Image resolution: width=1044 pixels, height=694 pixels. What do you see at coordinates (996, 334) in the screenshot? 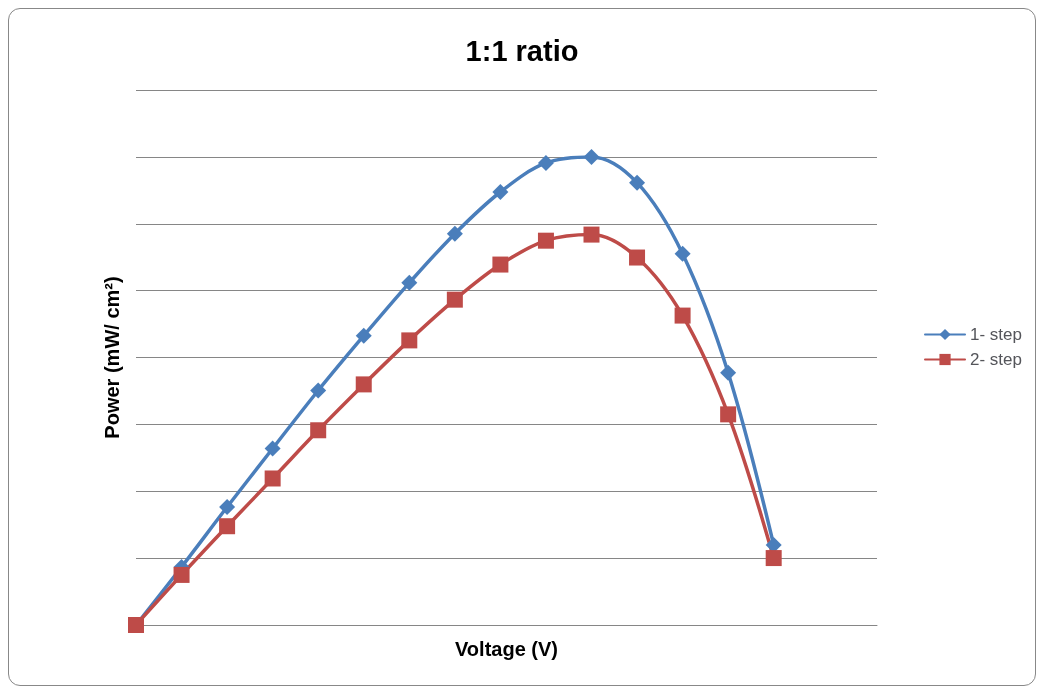
I see `legend-label: 1- step` at bounding box center [996, 334].